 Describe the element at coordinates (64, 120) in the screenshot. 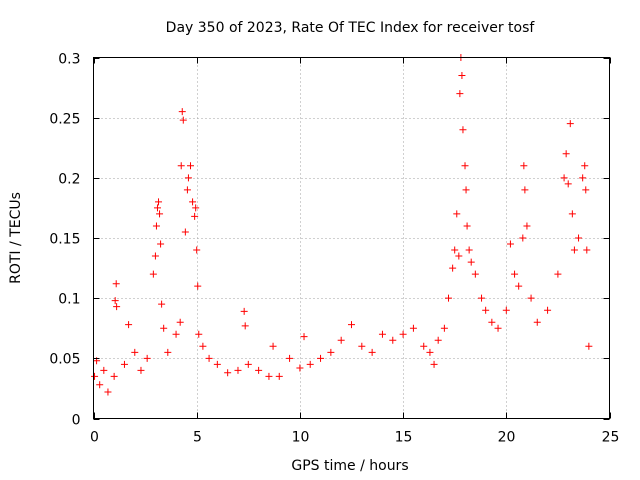

I see `y-tick-label: 0.25` at that location.